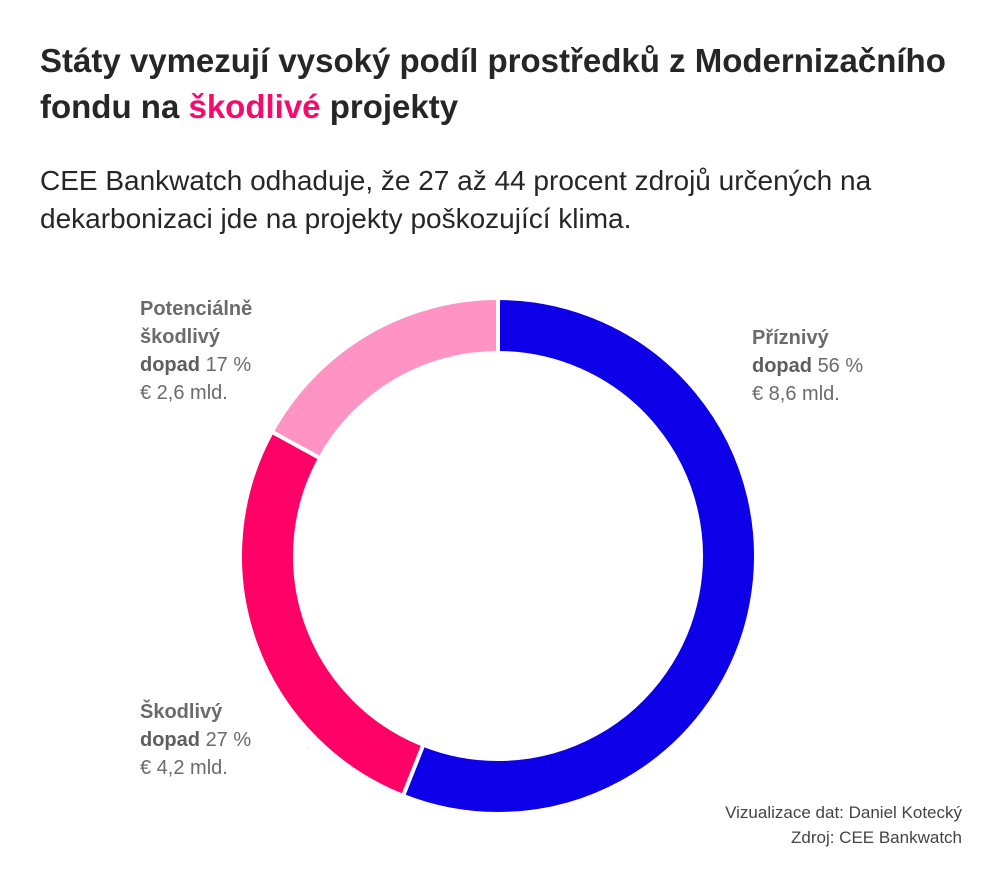 This screenshot has width=1000, height=885. I want to click on slice-label-harmful: Škodlivý dopad 27 % € 4,2 mld., so click(240, 740).